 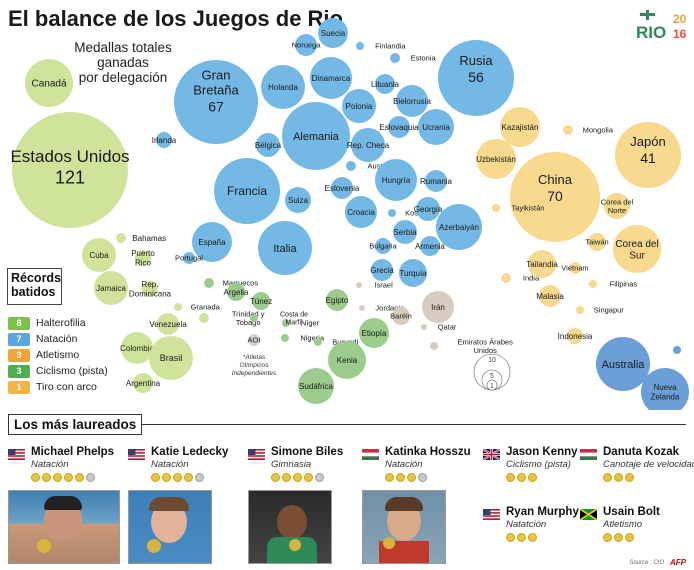 I want to click on bubble-corea-del-sur, so click(x=637, y=249).